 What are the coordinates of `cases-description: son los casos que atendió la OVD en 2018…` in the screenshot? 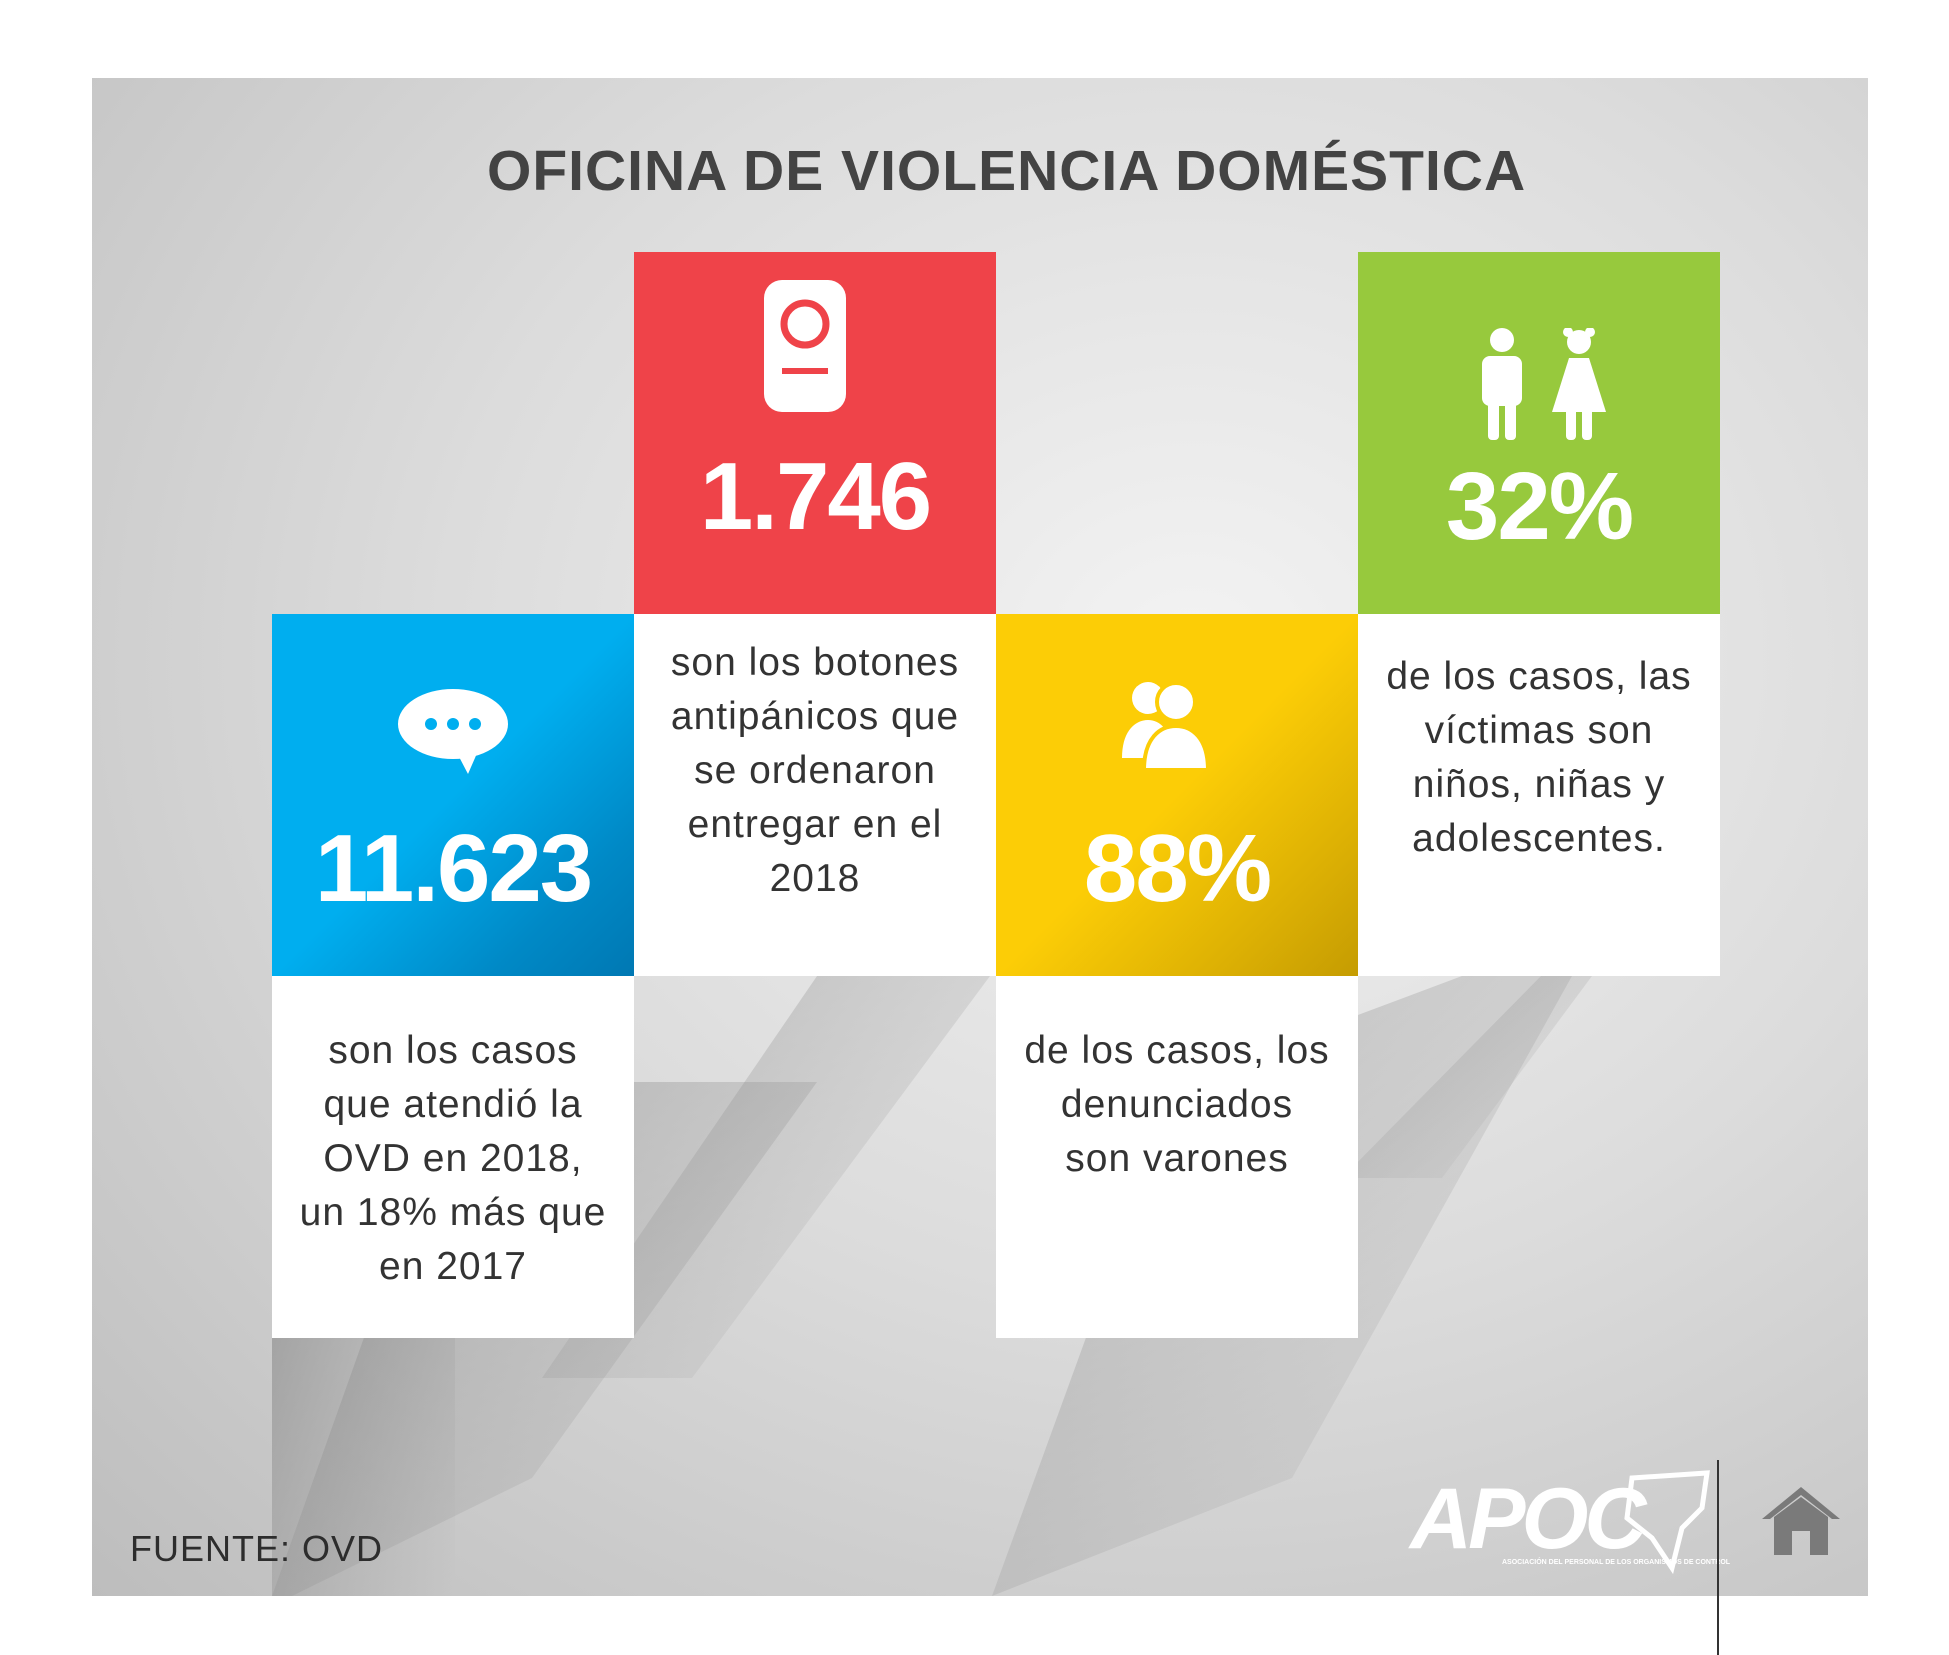 It's located at (453, 1158).